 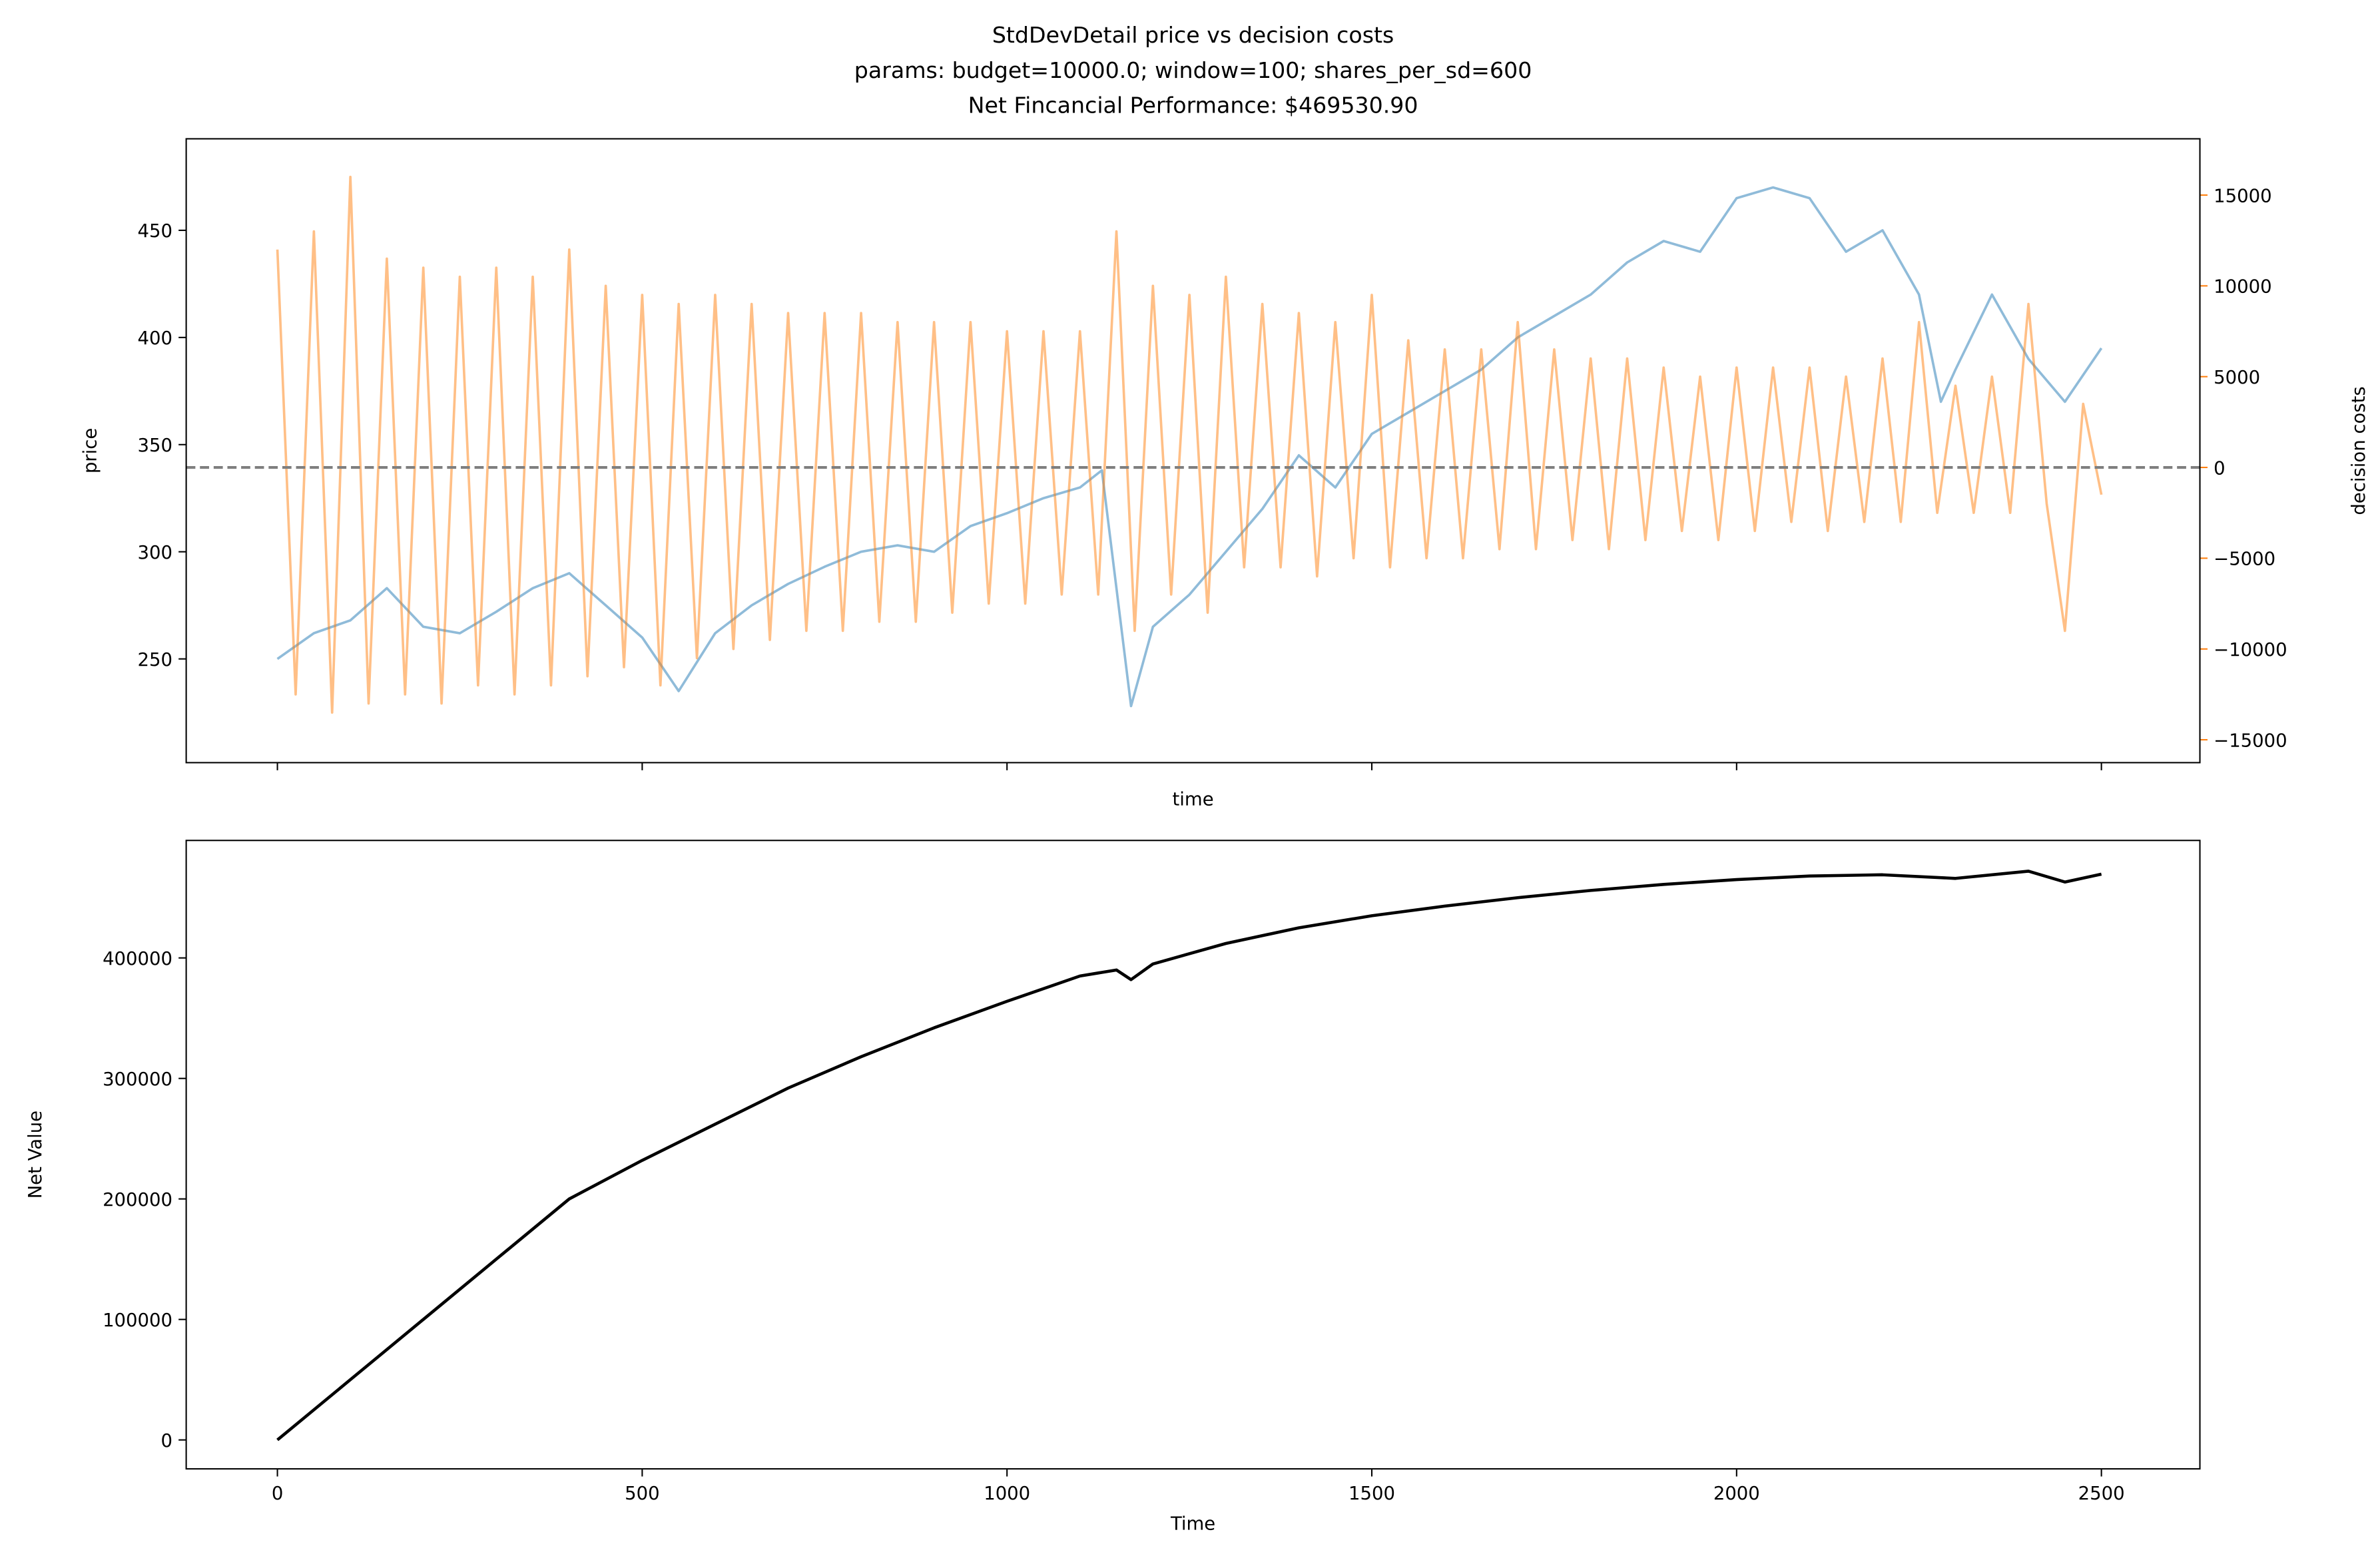 What do you see at coordinates (2251, 740) in the screenshot?
I see `y2-tick-label: −15000` at bounding box center [2251, 740].